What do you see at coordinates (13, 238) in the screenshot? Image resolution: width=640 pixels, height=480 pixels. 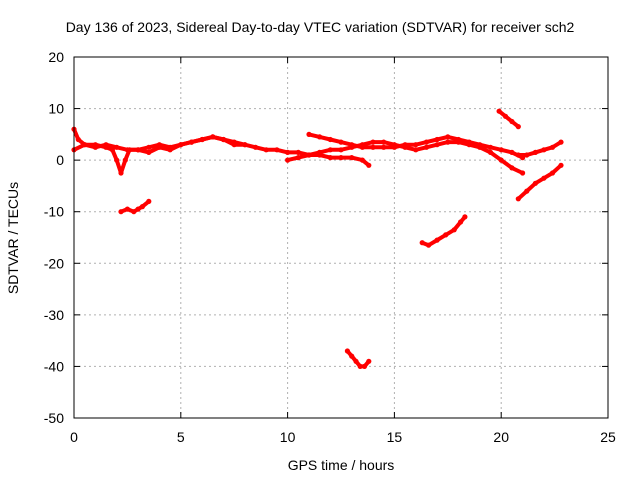 I see `y-axis-label: SDTVAR / TECUs` at bounding box center [13, 238].